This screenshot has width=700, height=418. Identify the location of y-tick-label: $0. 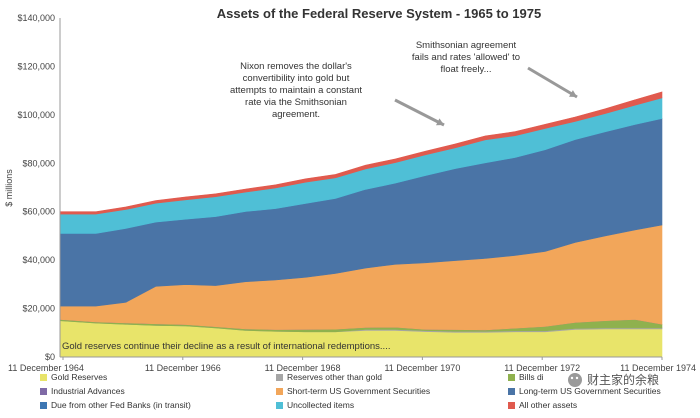
(50, 357).